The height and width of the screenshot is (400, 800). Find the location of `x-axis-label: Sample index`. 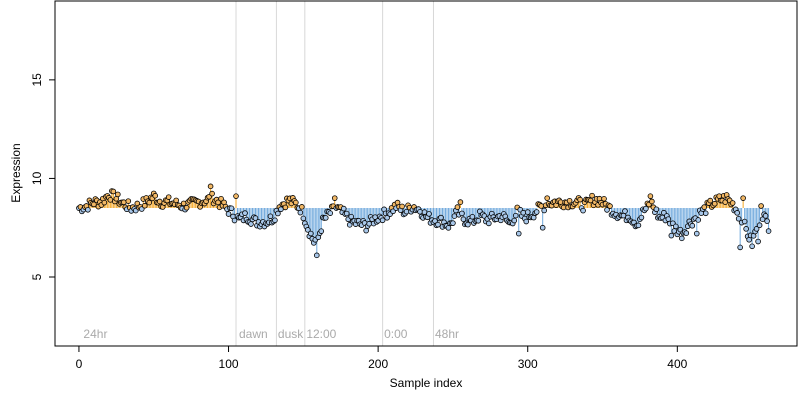

x-axis-label: Sample index is located at coordinates (426, 383).